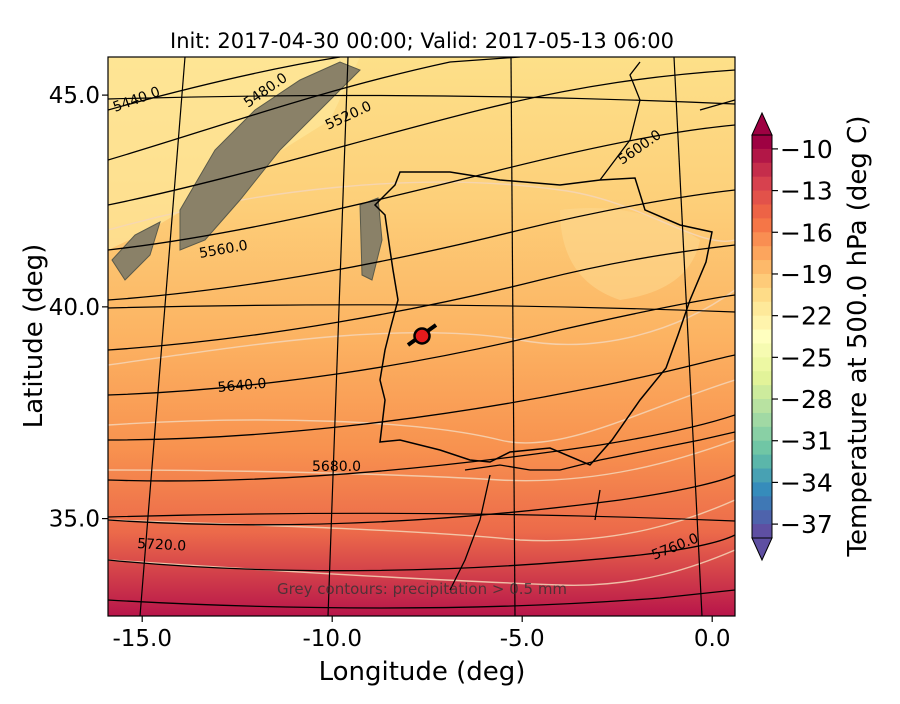  What do you see at coordinates (421, 634) in the screenshot?
I see `x-axis-ticks: -15.0 -10.0 -5.0 0.0` at bounding box center [421, 634].